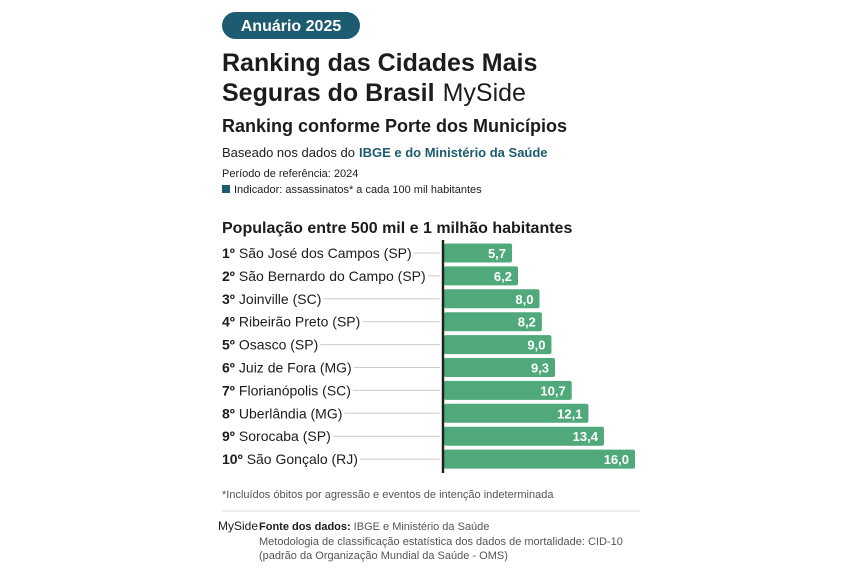 The width and height of the screenshot is (860, 570). I want to click on brand: MySide, so click(484, 93).